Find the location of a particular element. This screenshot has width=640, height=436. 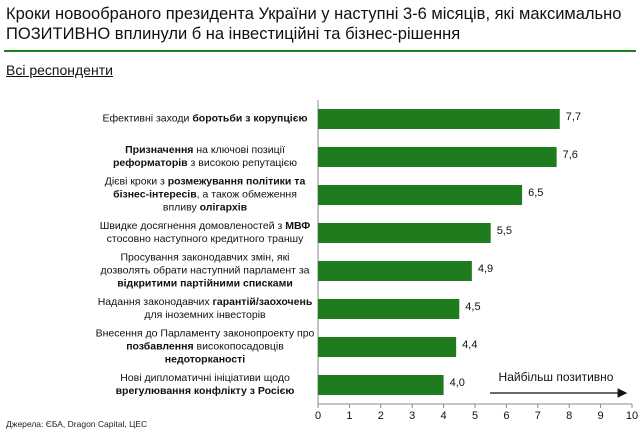

category-bold-text: МВФ is located at coordinates (298, 226).